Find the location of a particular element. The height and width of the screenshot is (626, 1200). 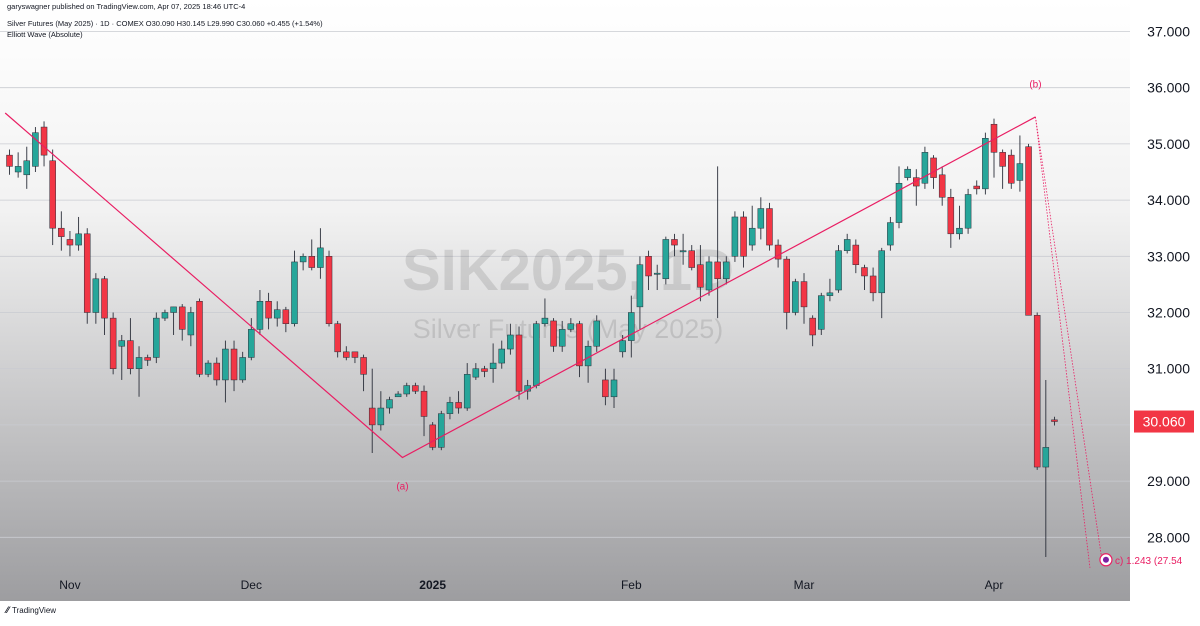

footer-bar is located at coordinates (600, 611).